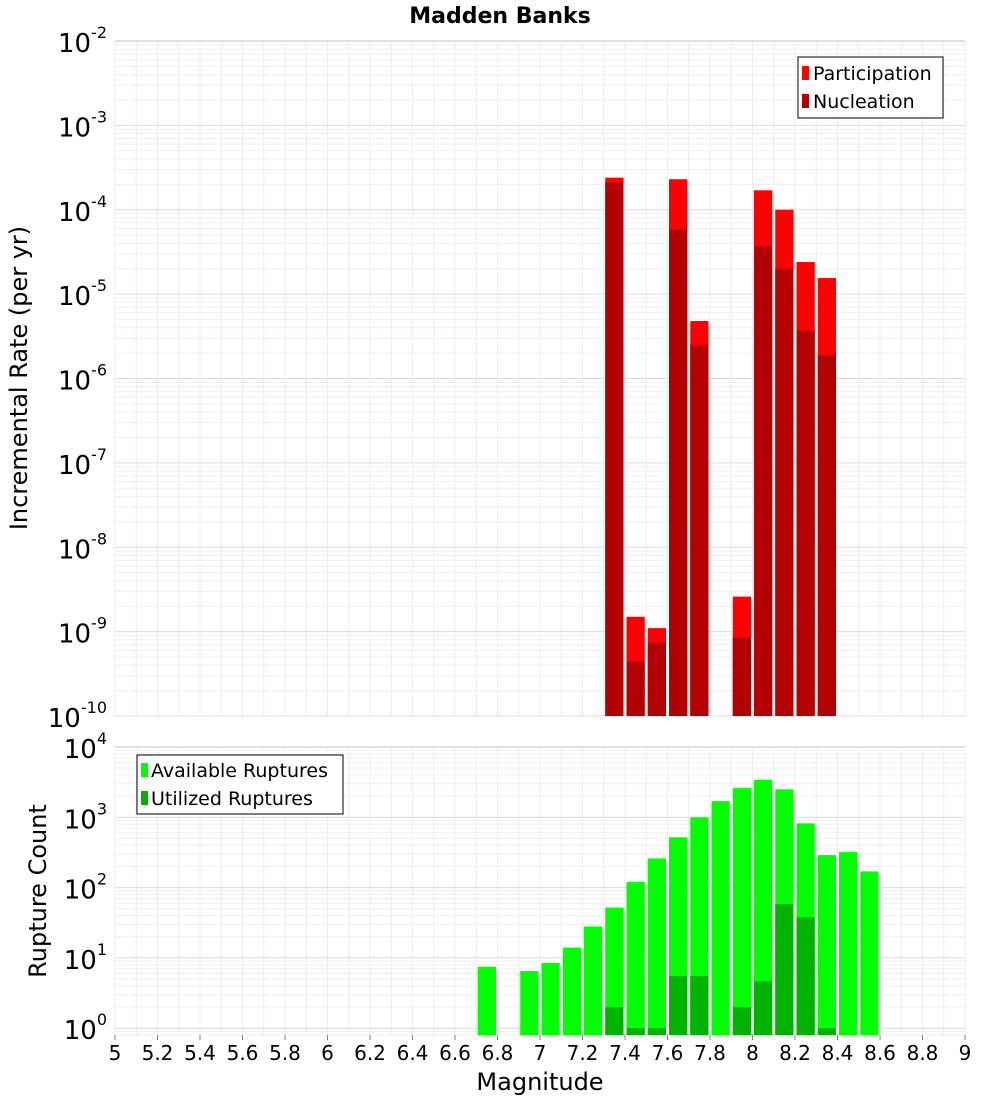 The width and height of the screenshot is (1000, 1100). I want to click on x-tick-label: 7.2, so click(583, 1053).